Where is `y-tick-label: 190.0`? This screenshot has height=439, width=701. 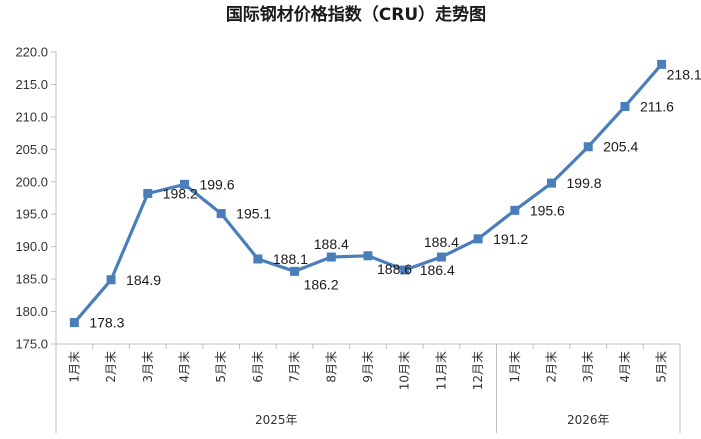 y-tick-label: 190.0 is located at coordinates (31, 246).